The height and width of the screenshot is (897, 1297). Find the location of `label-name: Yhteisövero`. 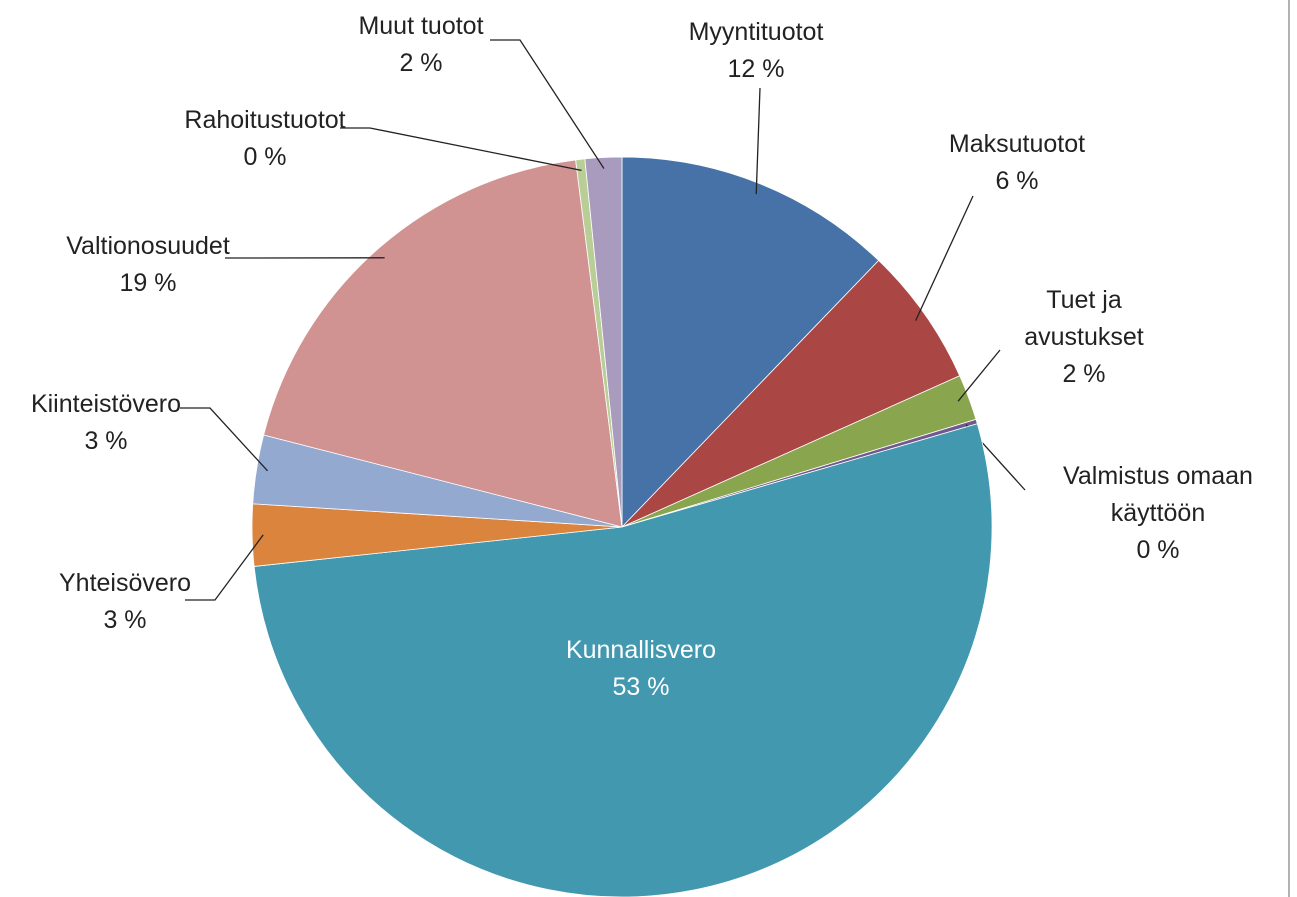

label-name: Yhteisövero is located at coordinates (125, 583).